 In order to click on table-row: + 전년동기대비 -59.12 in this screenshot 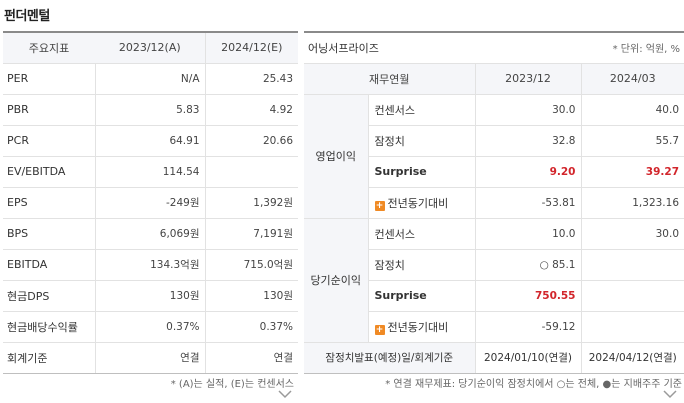, I will do `click(494, 327)`.